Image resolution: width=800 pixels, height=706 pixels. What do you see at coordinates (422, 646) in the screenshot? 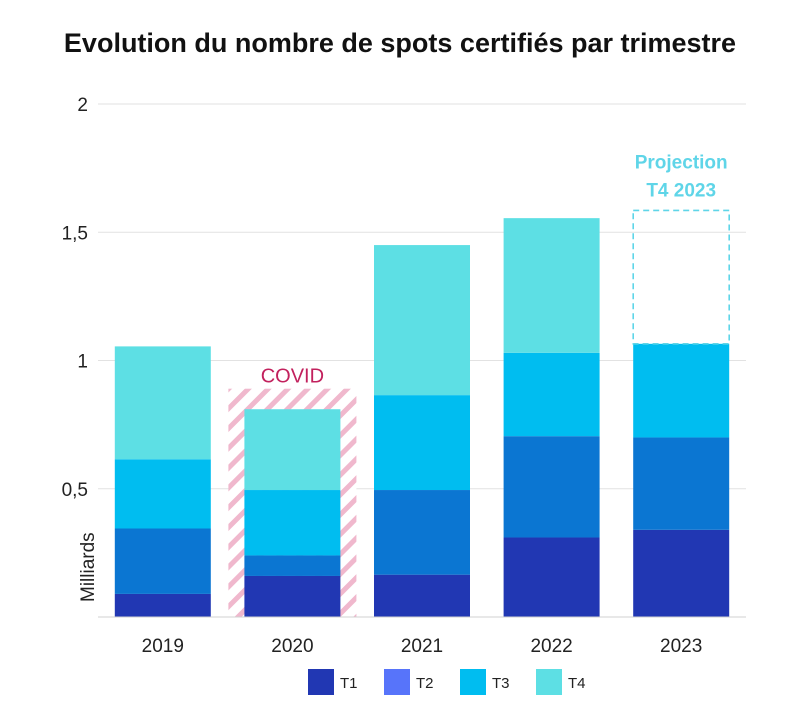
I see `x-tick-label: 2021` at bounding box center [422, 646].